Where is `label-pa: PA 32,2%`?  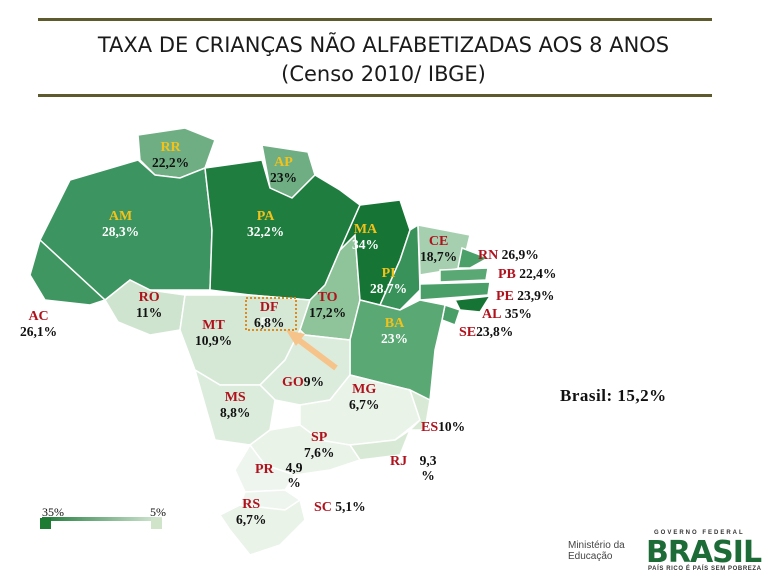
label-pa: PA 32,2% is located at coordinates (266, 224).